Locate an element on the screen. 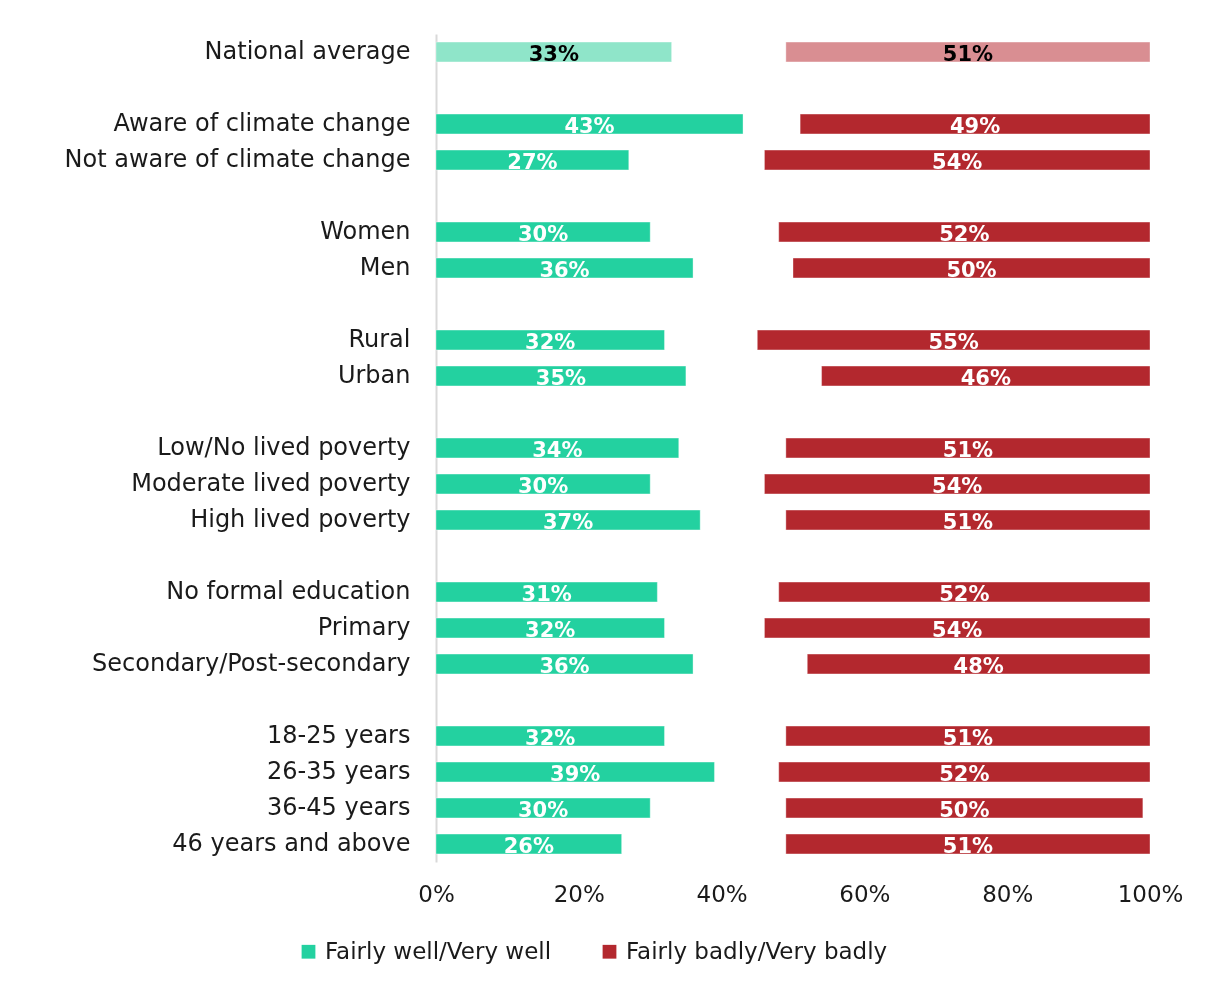 This screenshot has width=1205, height=984. x-tick-label: 100% is located at coordinates (1150, 893).